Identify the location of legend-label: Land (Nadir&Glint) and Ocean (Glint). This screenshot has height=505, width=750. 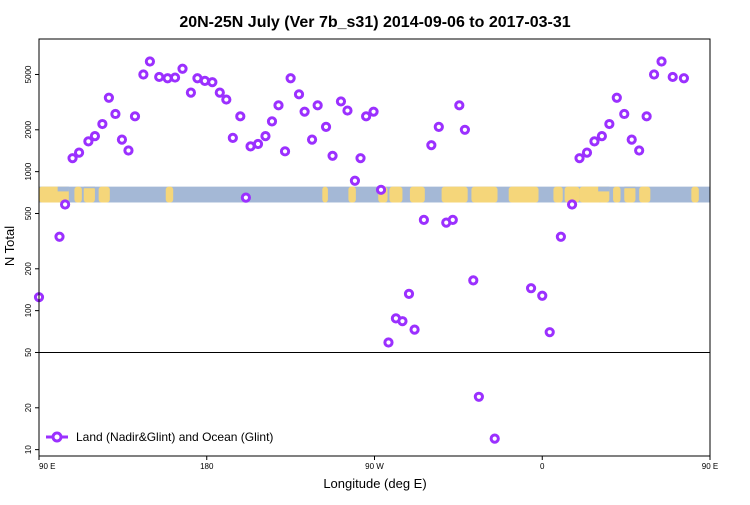
(174, 437).